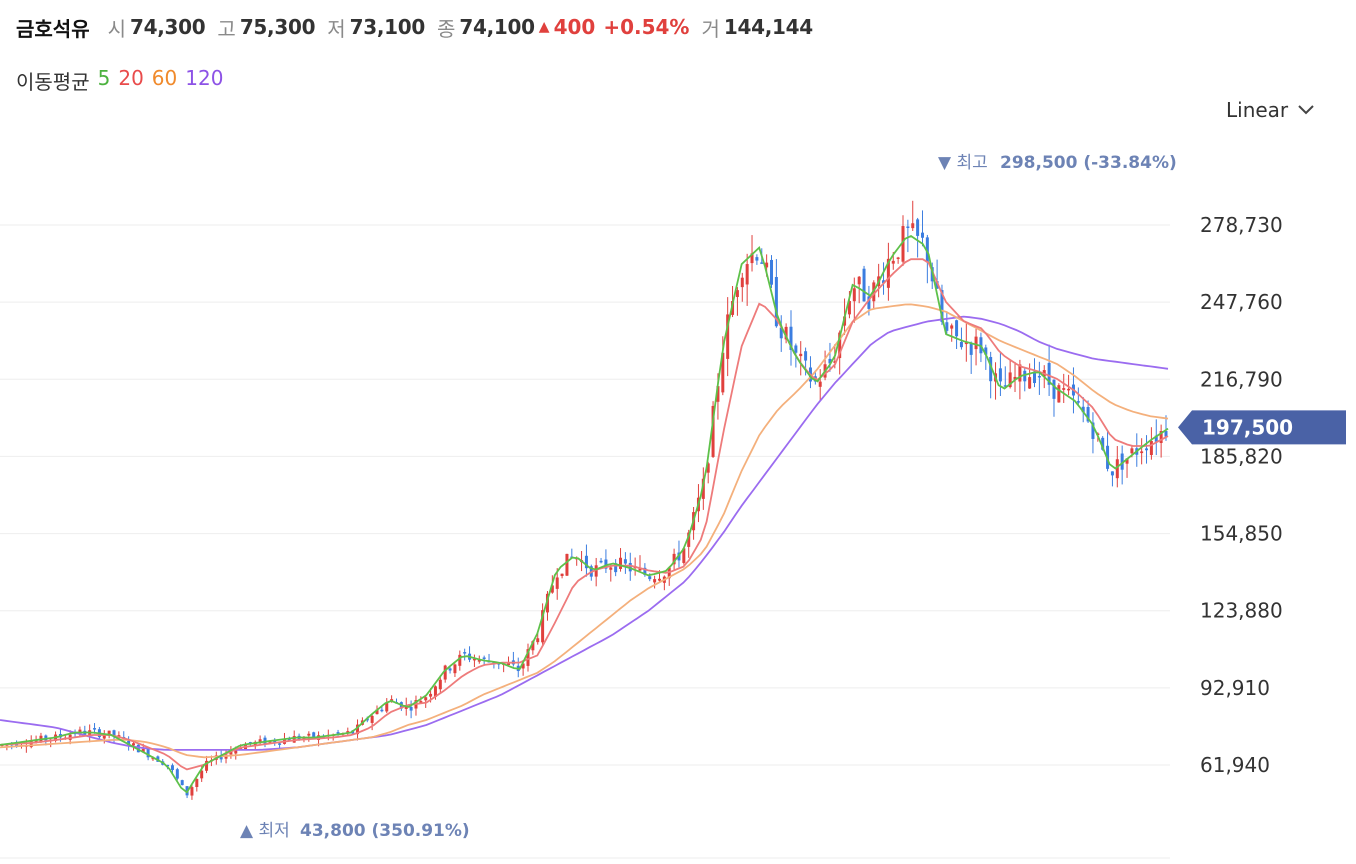 The image size is (1356, 864). I want to click on y-tick-label: 185,820, so click(1241, 456).